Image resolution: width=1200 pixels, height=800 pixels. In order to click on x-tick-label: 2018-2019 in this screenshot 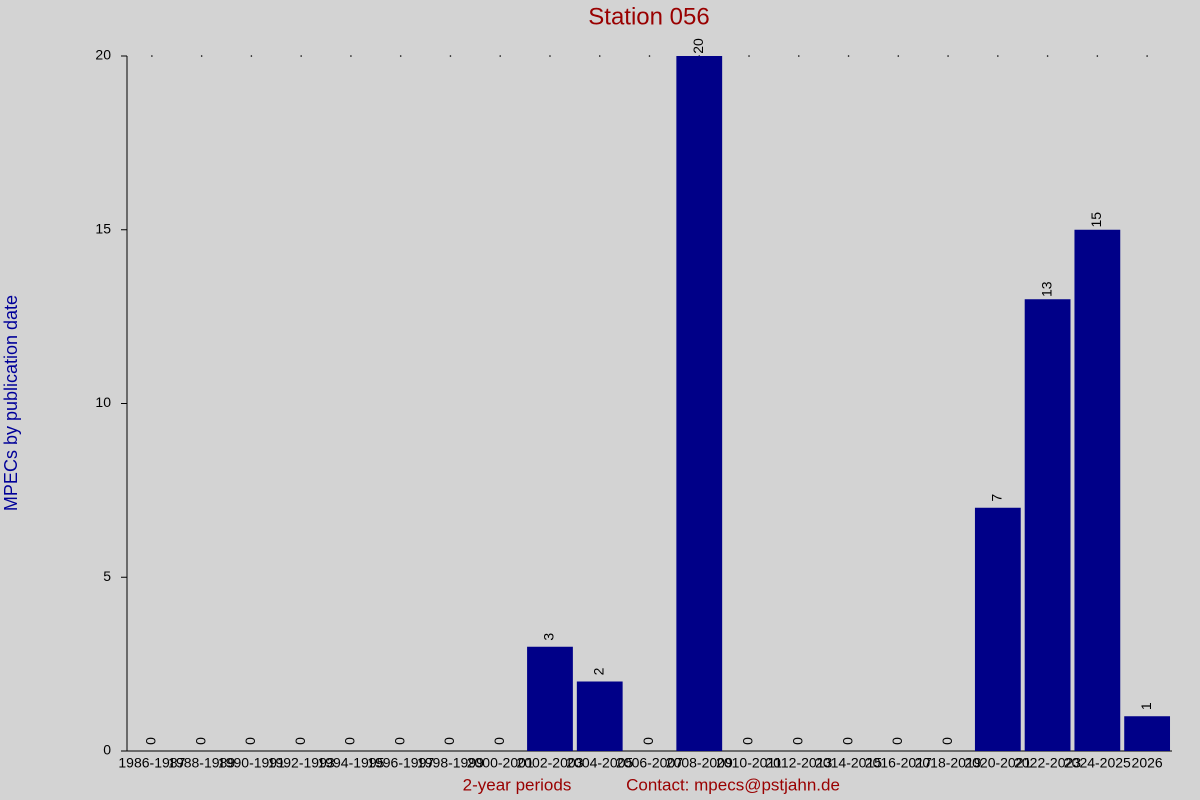, I will do `click(948, 763)`.